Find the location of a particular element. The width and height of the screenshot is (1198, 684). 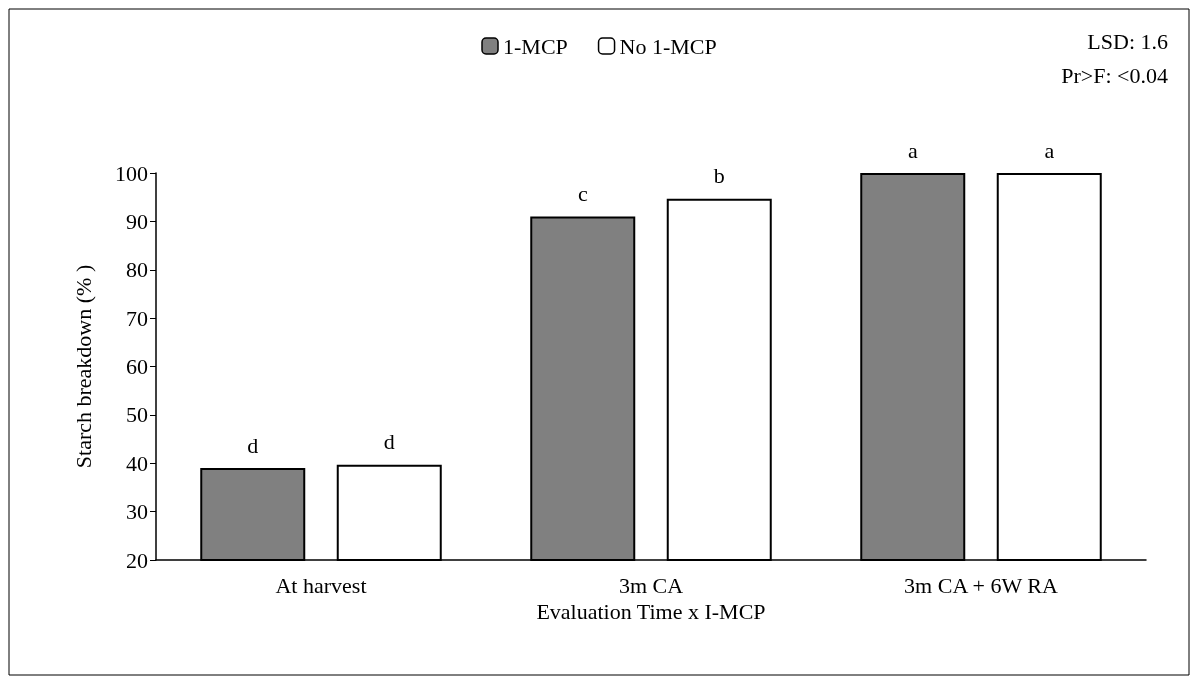

y-tick-label: 60 is located at coordinates (137, 366).